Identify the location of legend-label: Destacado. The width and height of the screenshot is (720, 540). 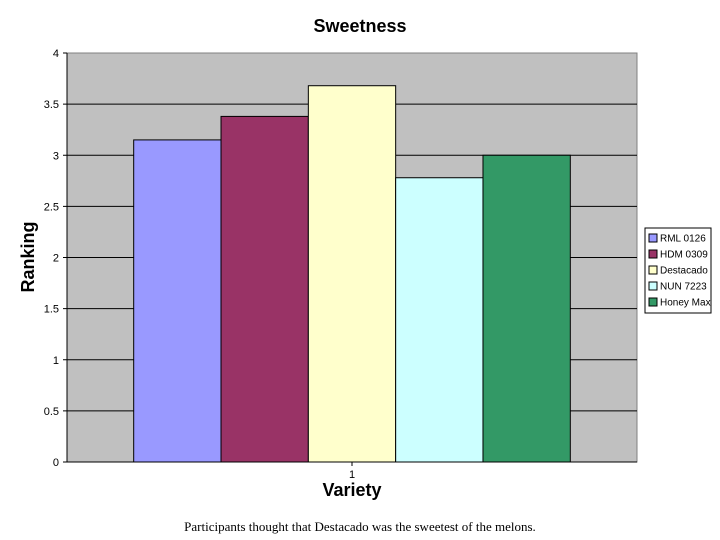
(684, 271).